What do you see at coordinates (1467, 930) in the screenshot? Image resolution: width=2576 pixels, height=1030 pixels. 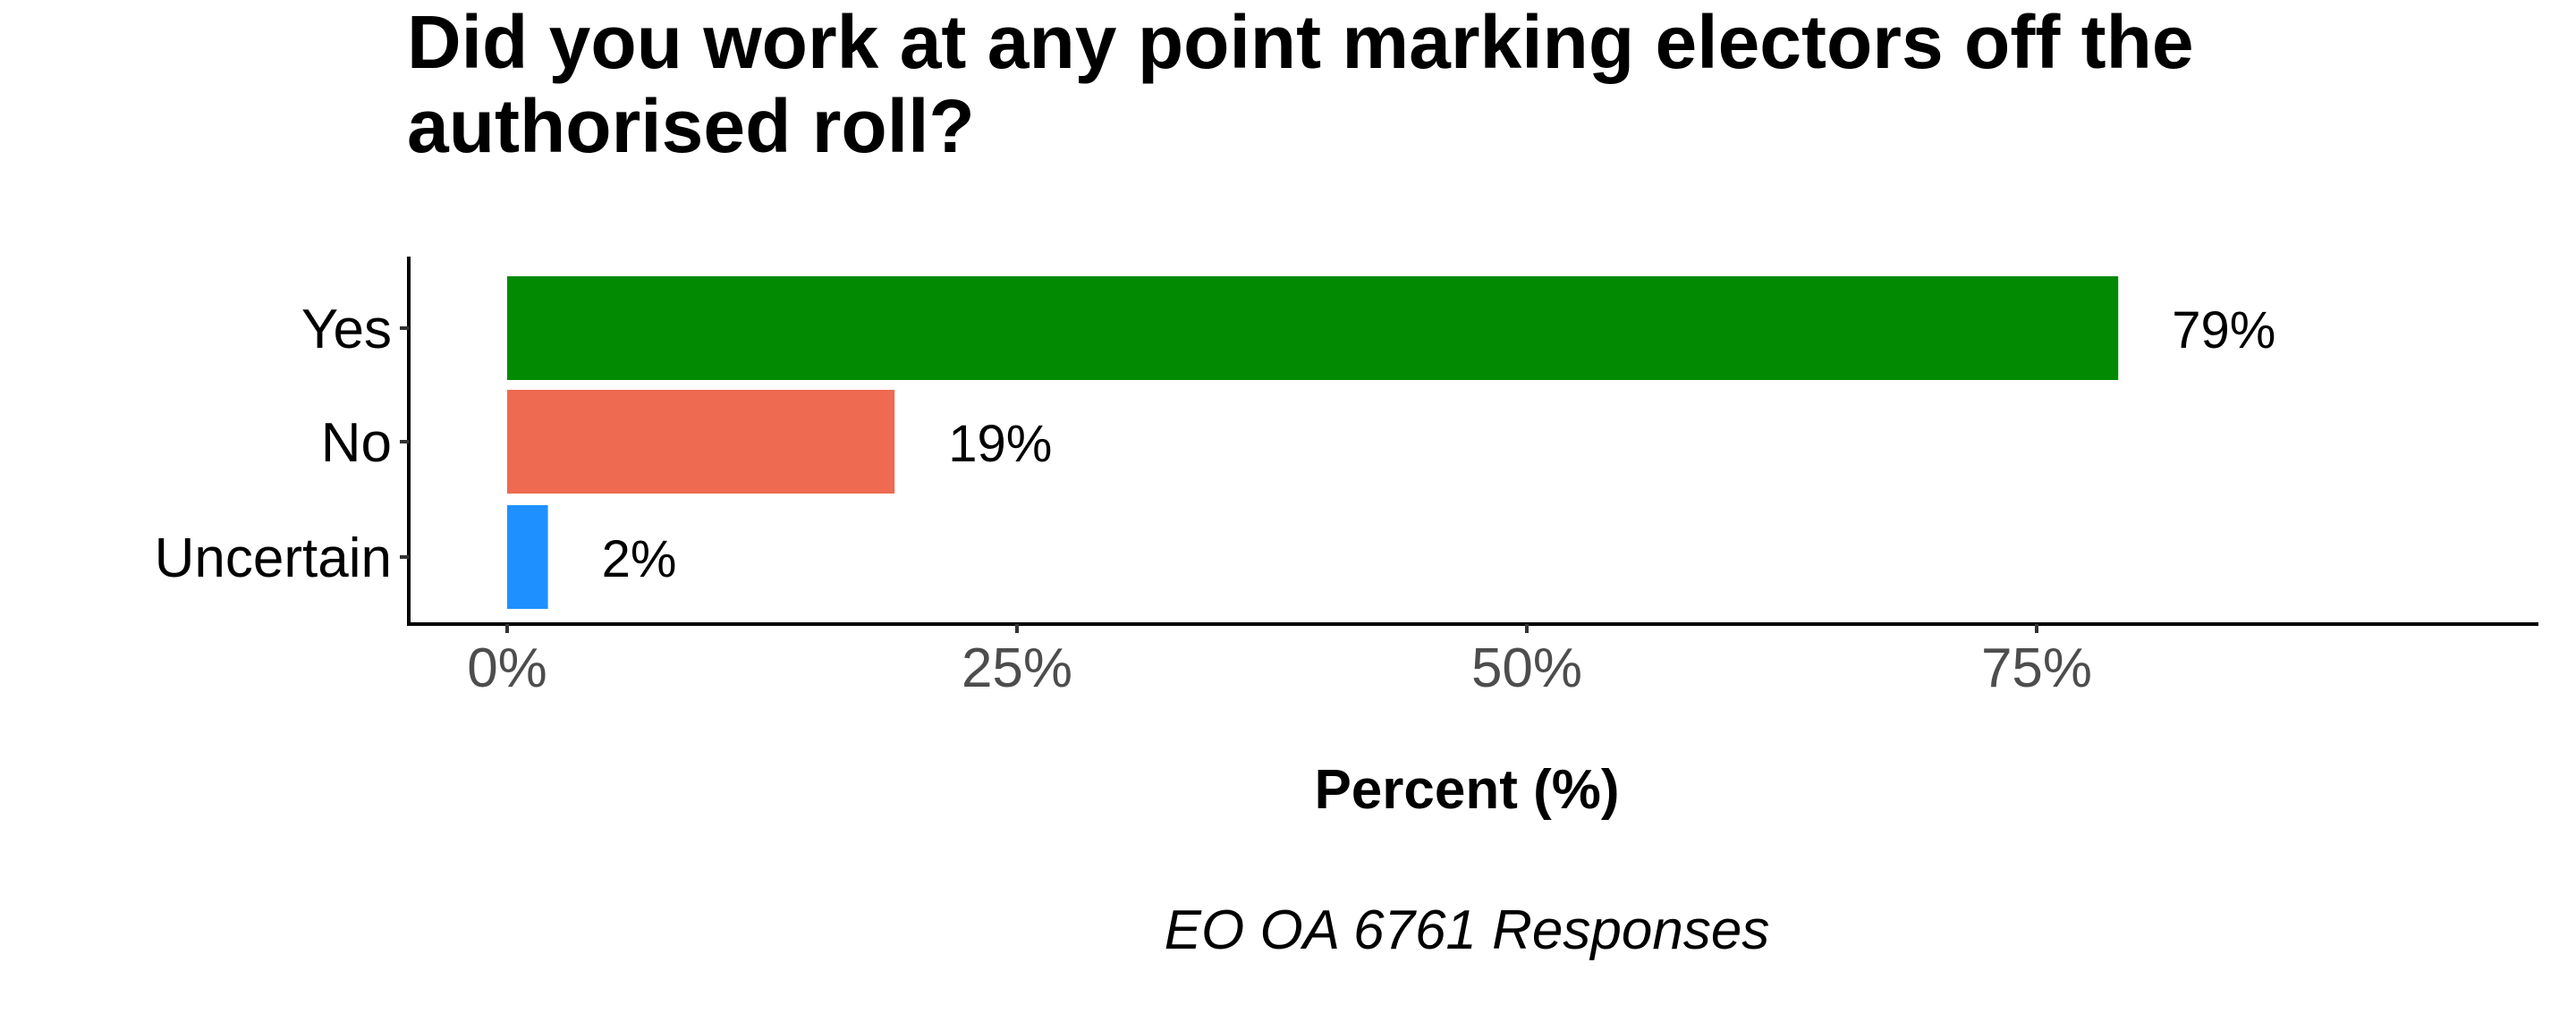 I see `chart-caption: EO OA 6761 Responses` at bounding box center [1467, 930].